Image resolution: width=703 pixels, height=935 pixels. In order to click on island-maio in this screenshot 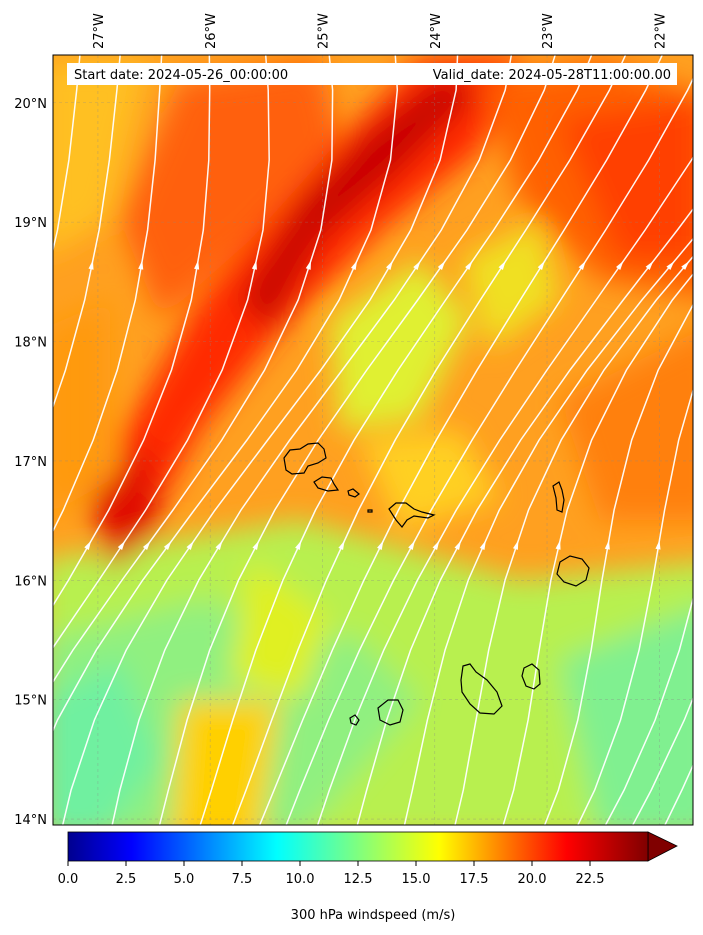, I will do `click(531, 676)`.